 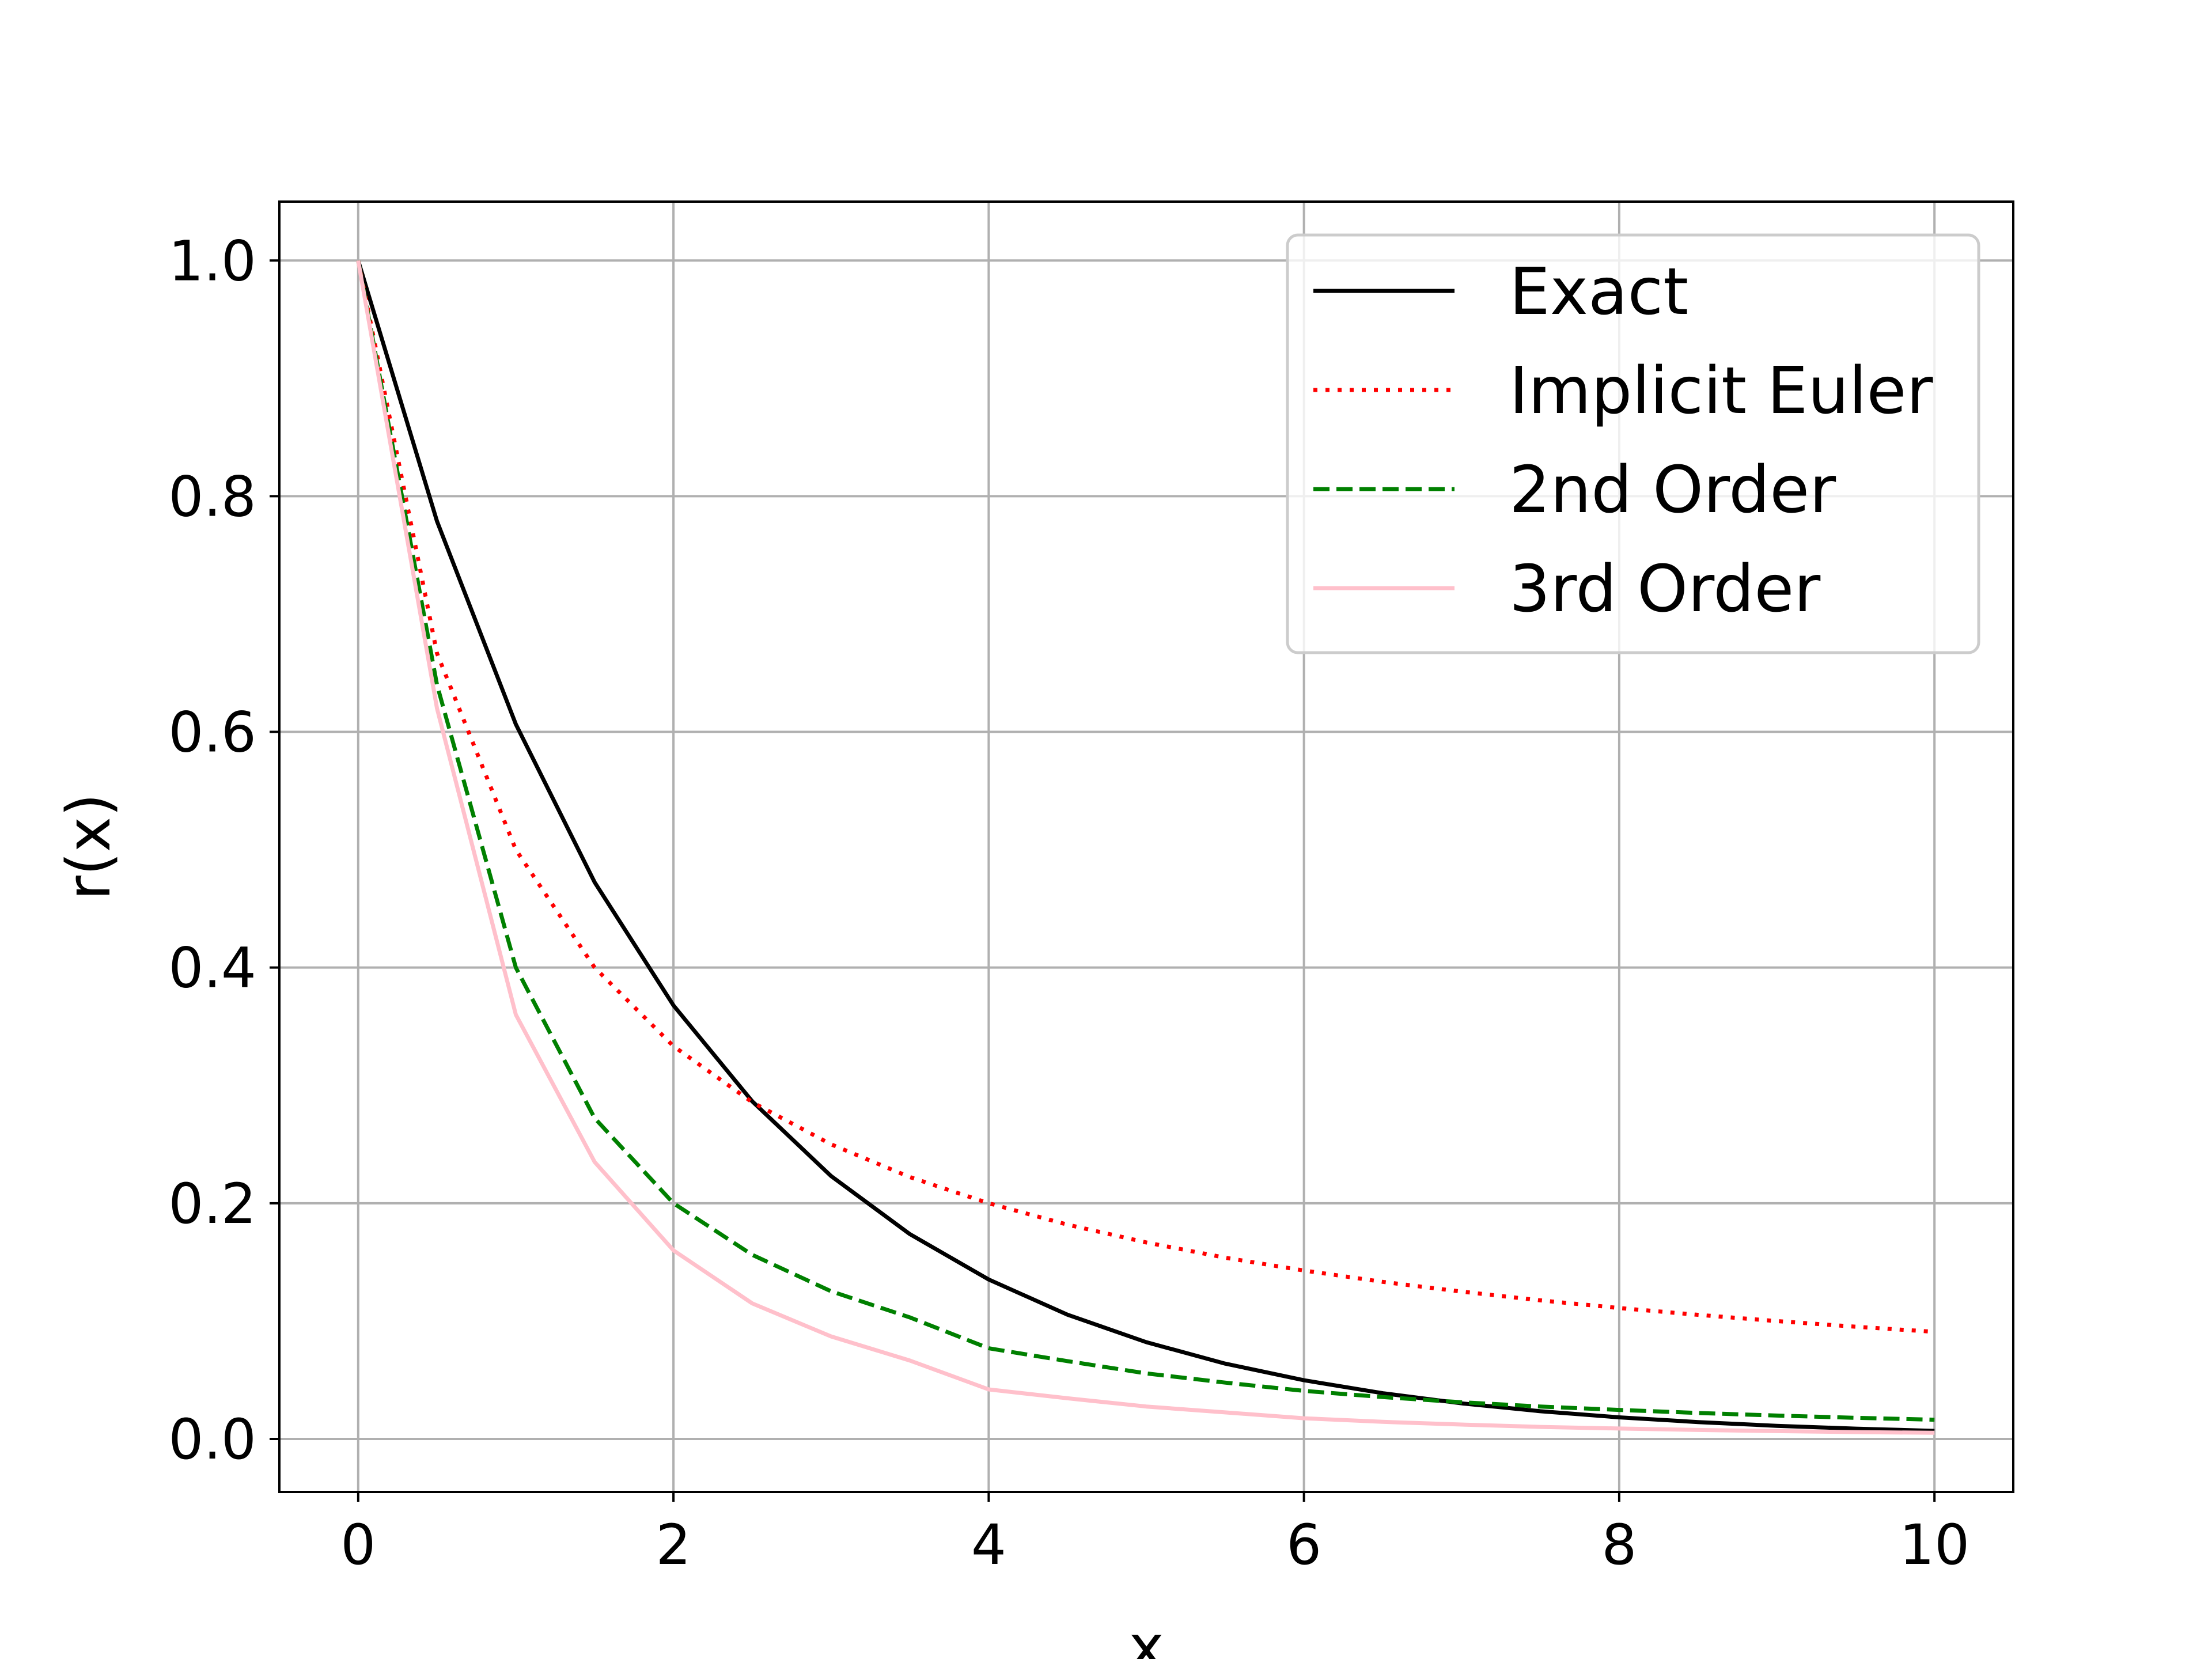 I want to click on y-tick-label: 1.0, so click(x=212, y=261).